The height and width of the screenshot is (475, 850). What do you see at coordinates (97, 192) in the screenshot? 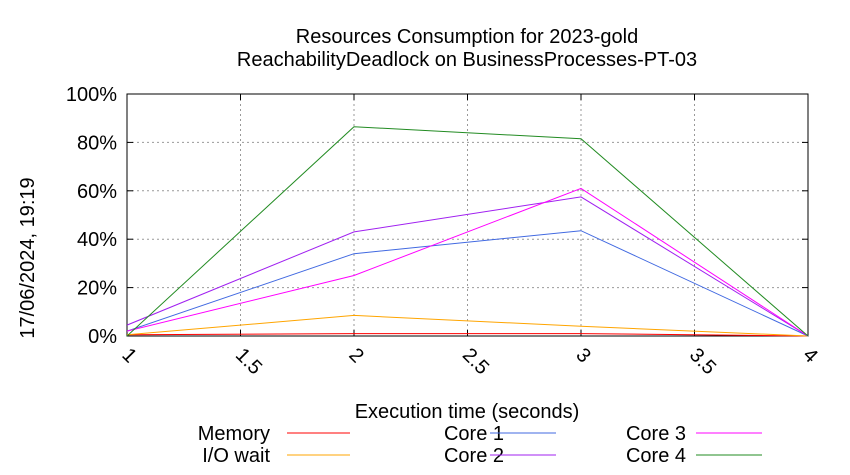
I see `y-tick-label: 60%` at bounding box center [97, 192].